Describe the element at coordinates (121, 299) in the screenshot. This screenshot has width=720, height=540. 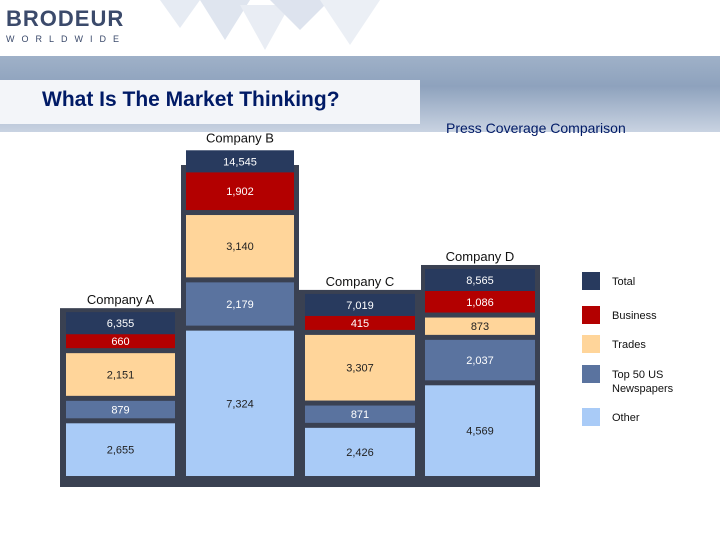
I see `category-label-1: Company A` at that location.